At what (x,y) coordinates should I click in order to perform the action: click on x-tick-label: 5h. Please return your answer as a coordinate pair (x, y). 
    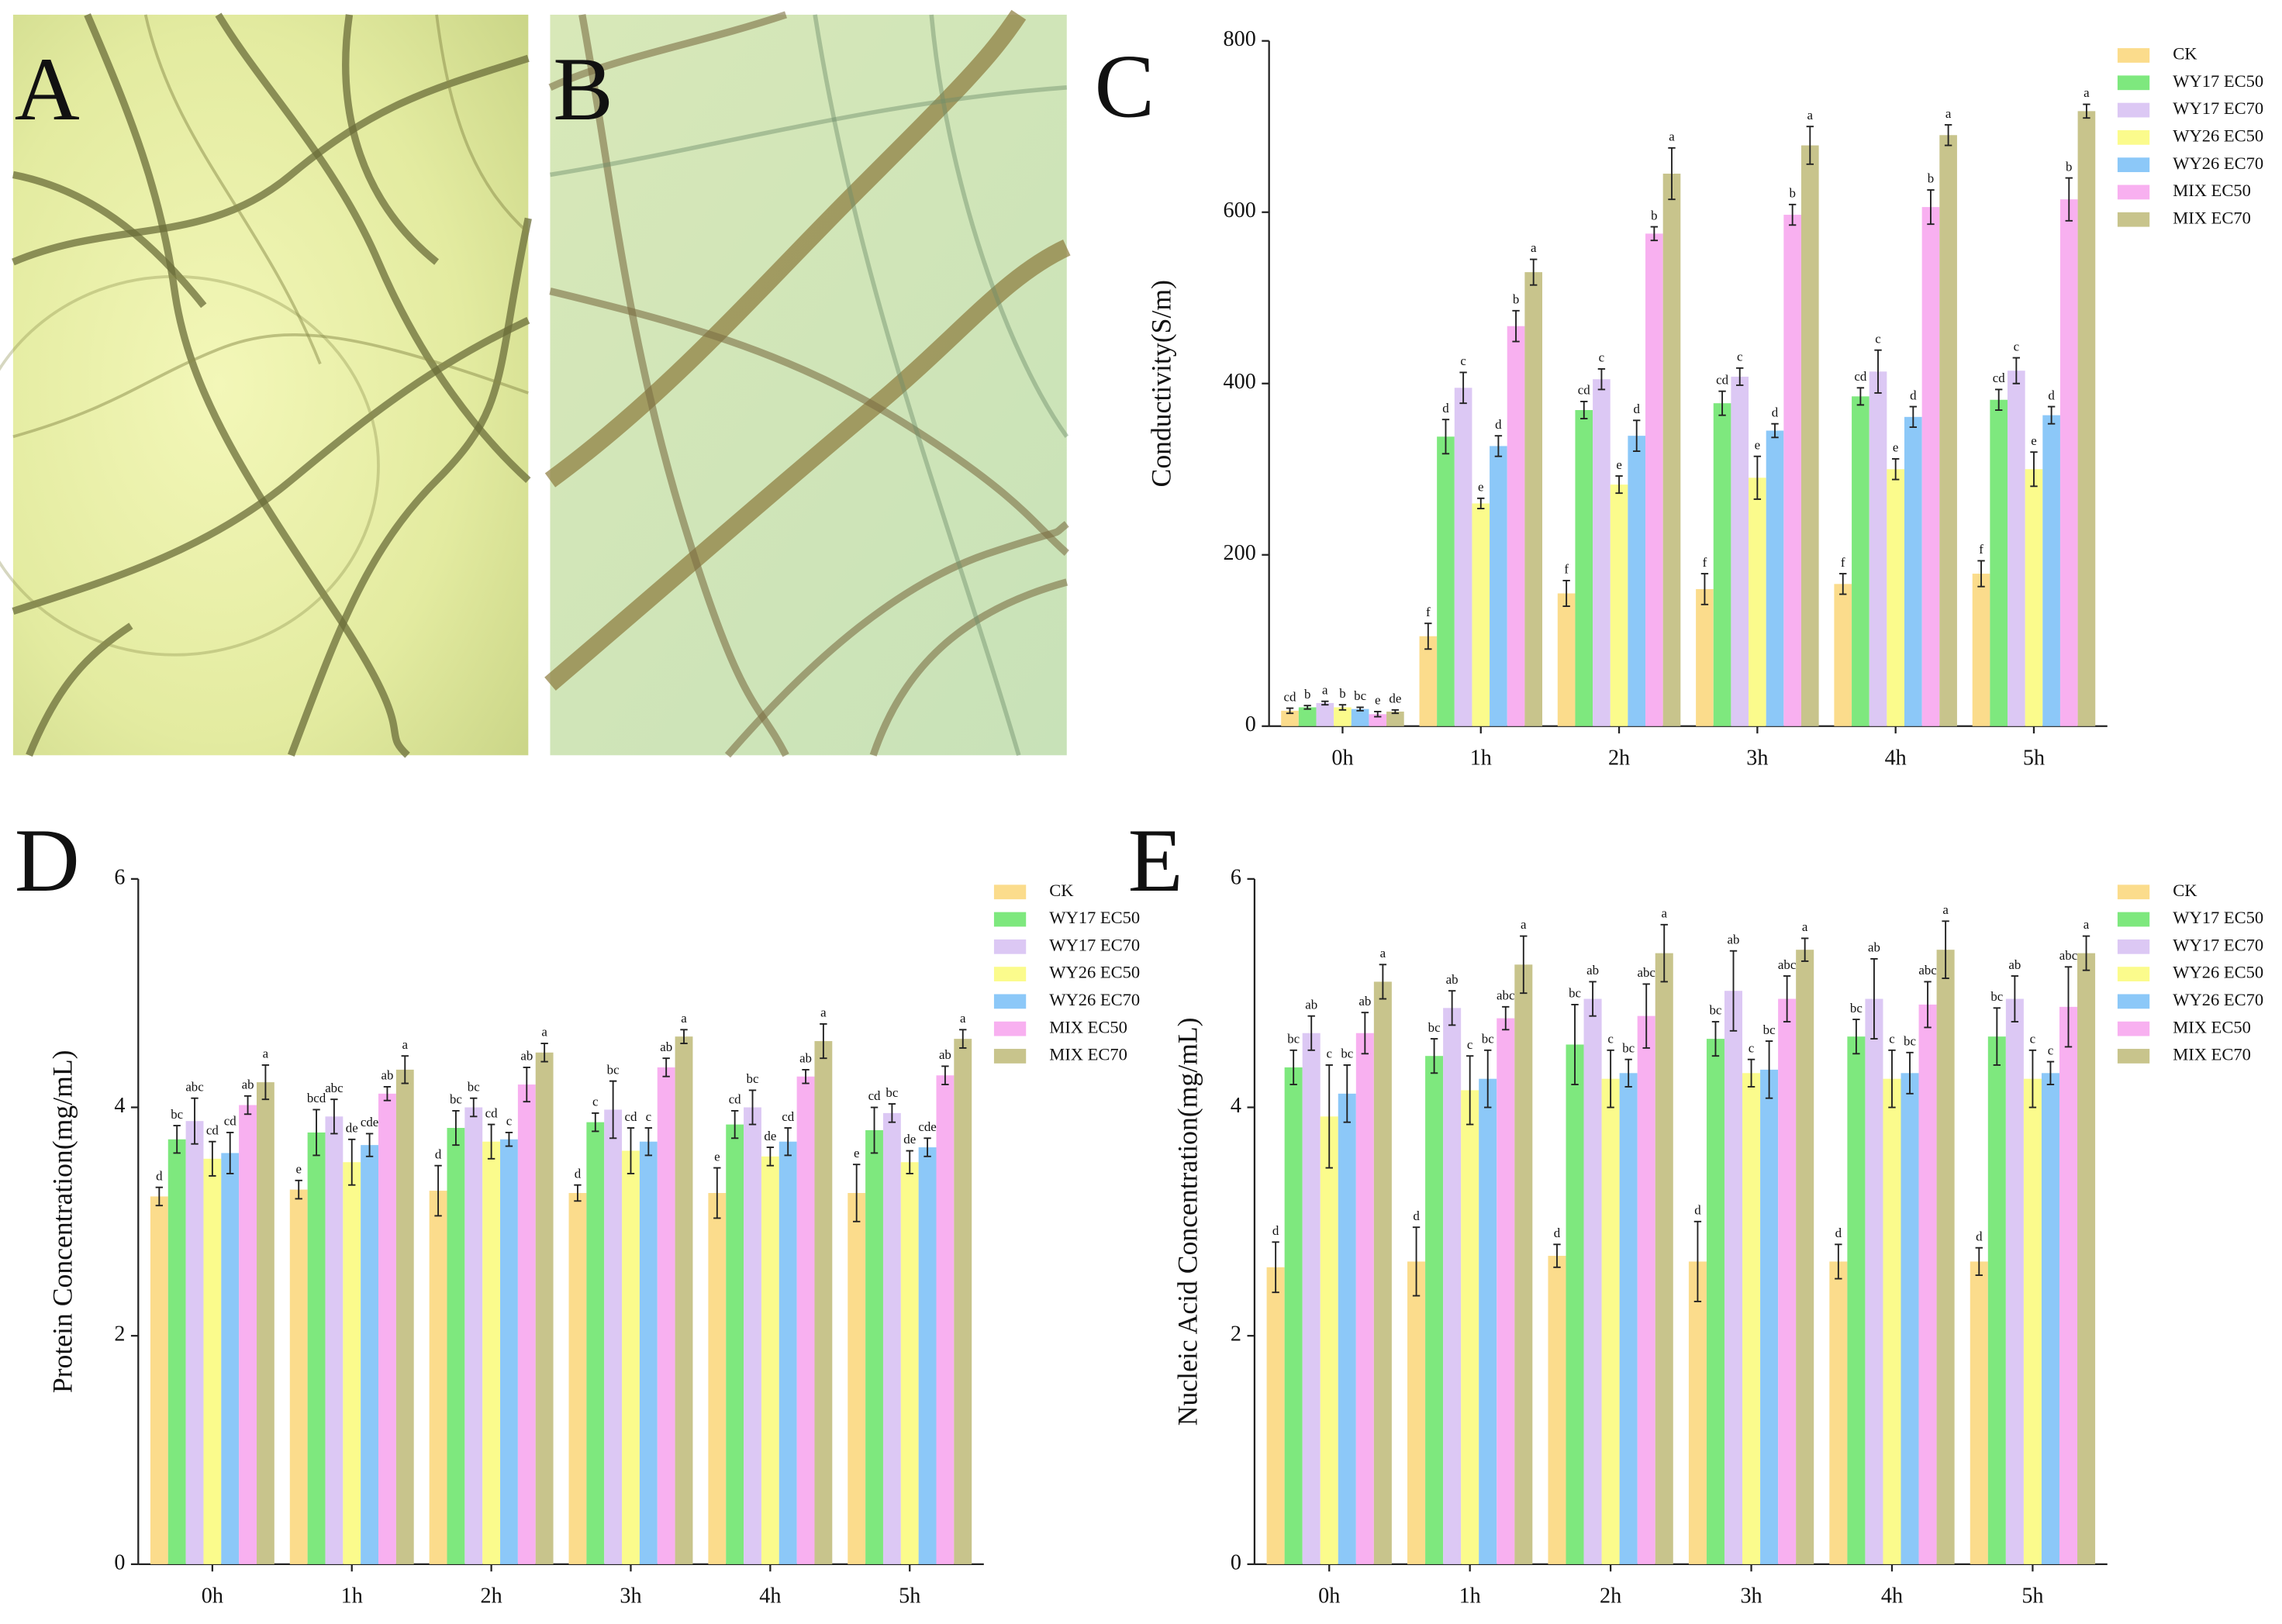
    Looking at the image, I should click on (909, 1596).